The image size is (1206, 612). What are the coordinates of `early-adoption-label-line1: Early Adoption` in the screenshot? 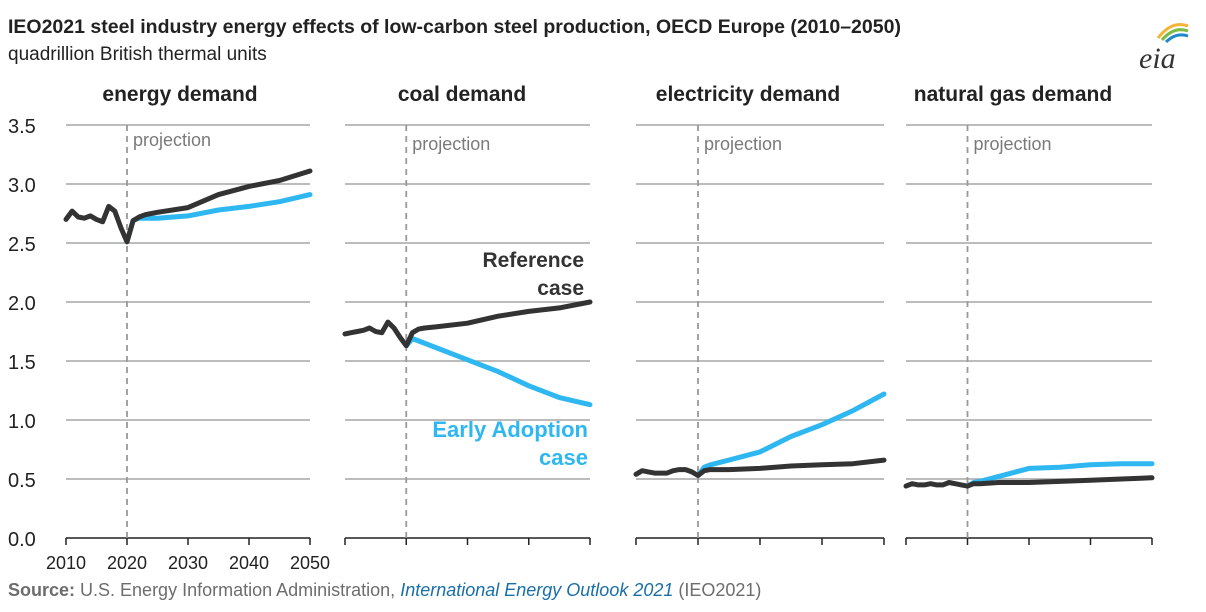 It's located at (510, 429).